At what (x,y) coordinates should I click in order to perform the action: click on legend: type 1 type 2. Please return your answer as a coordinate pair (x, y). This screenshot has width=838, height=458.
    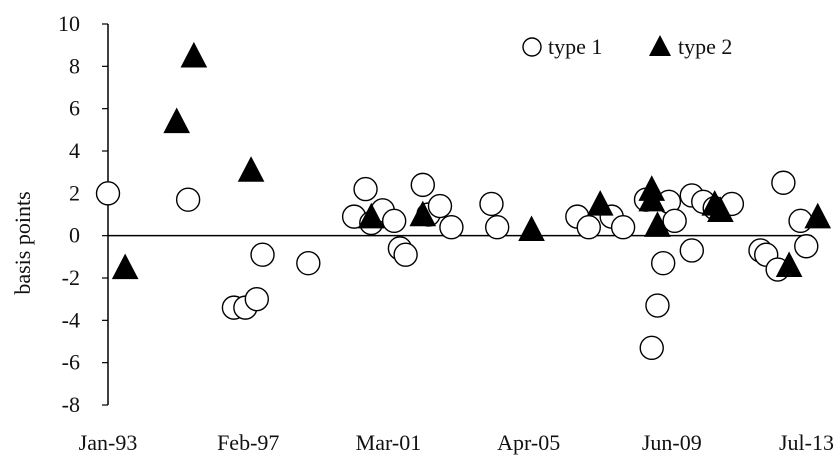
    Looking at the image, I should click on (627, 46).